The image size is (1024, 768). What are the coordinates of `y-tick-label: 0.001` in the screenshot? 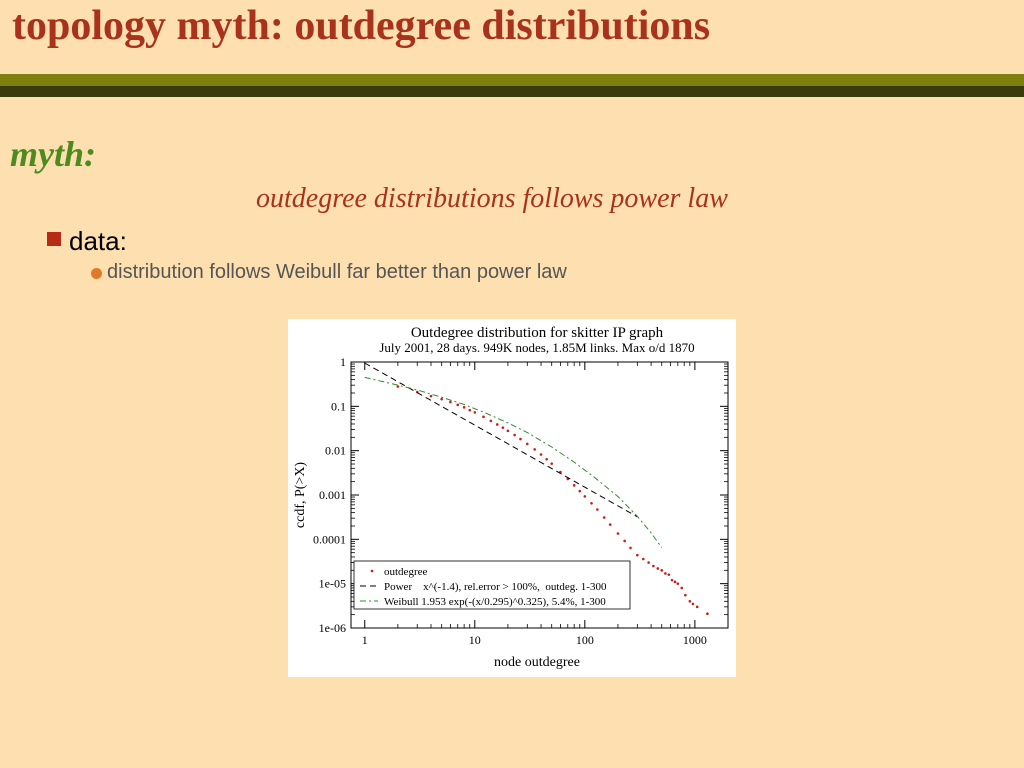 It's located at (332, 495).